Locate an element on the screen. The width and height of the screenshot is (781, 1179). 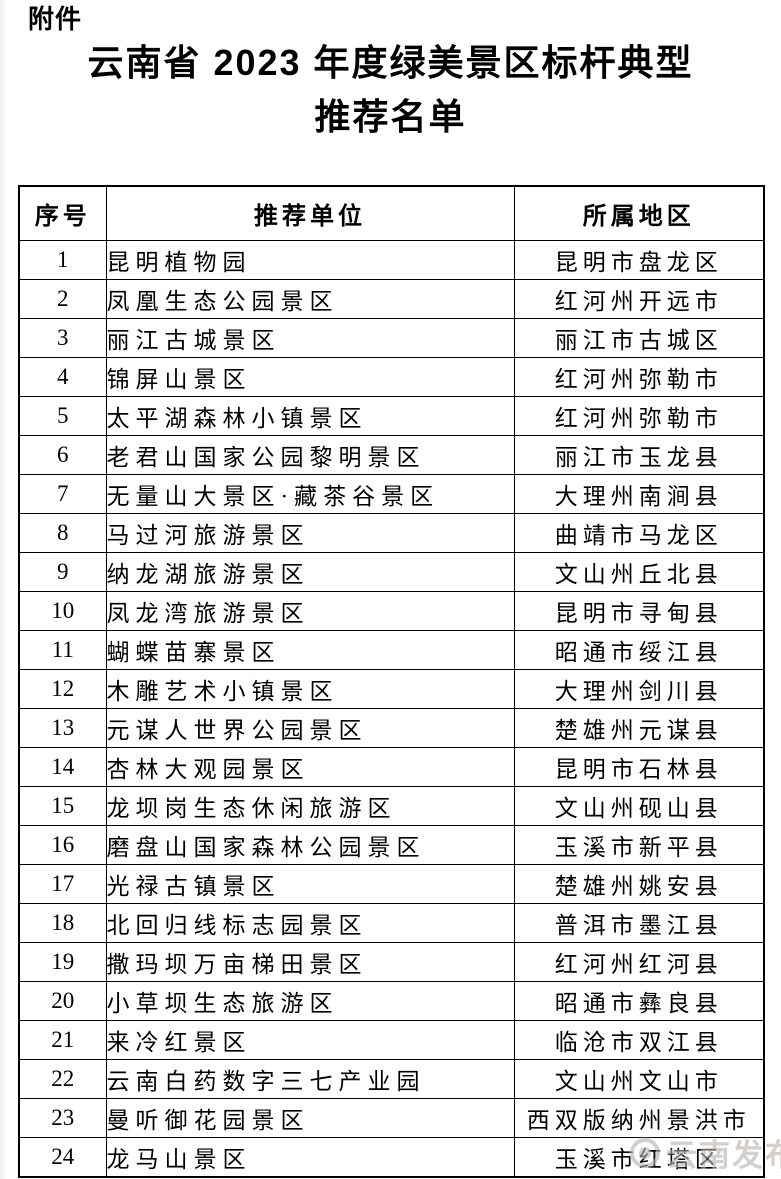
cell-unit: 太平湖森林小镇景区 is located at coordinates (310, 416).